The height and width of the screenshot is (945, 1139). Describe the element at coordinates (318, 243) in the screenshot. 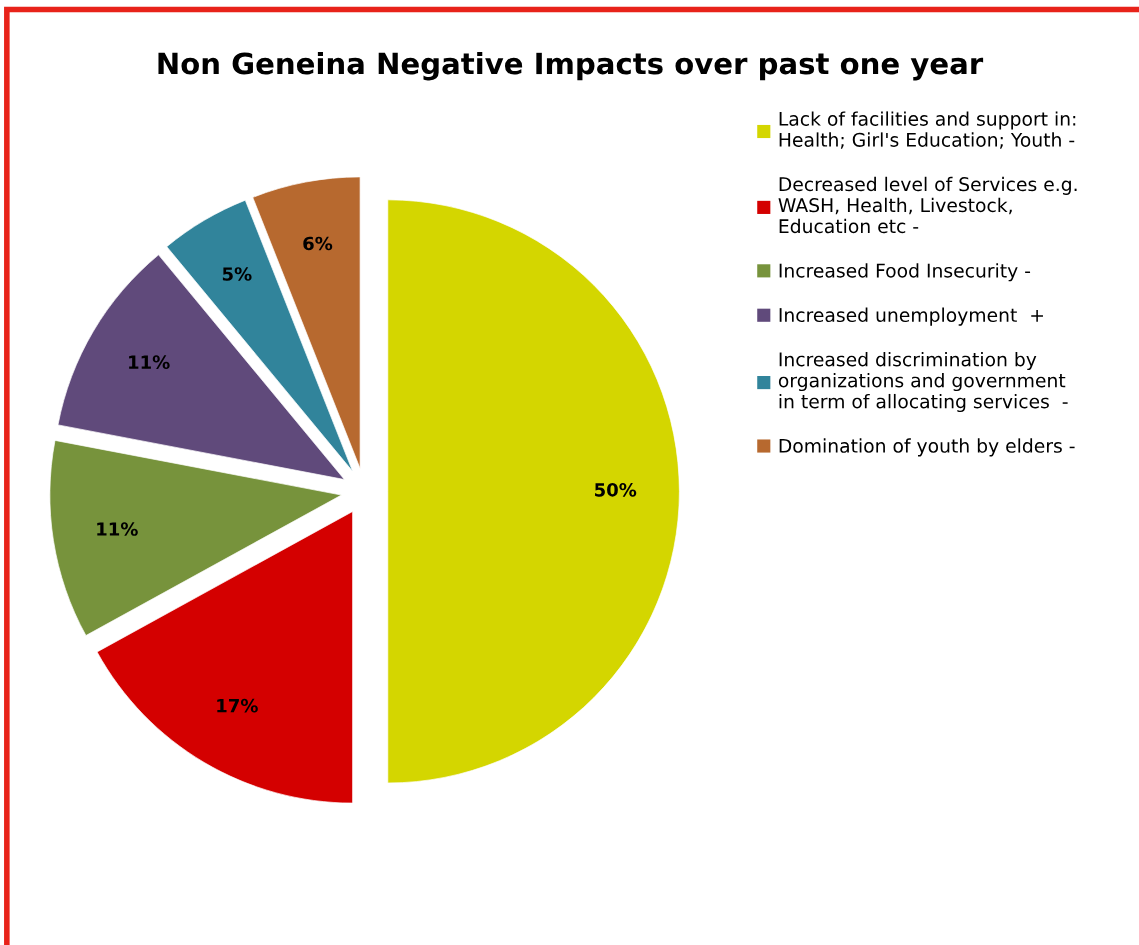

I see `data-label: 6%` at that location.